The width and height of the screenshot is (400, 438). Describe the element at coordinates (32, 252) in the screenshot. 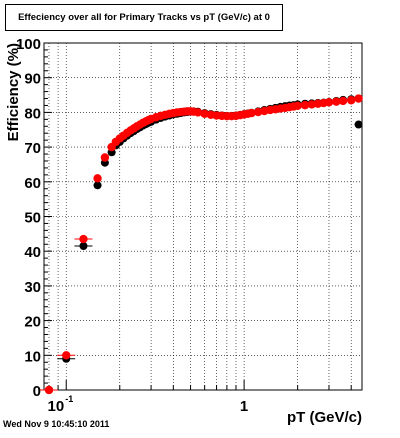

I see `y-tick-label: 40` at that location.